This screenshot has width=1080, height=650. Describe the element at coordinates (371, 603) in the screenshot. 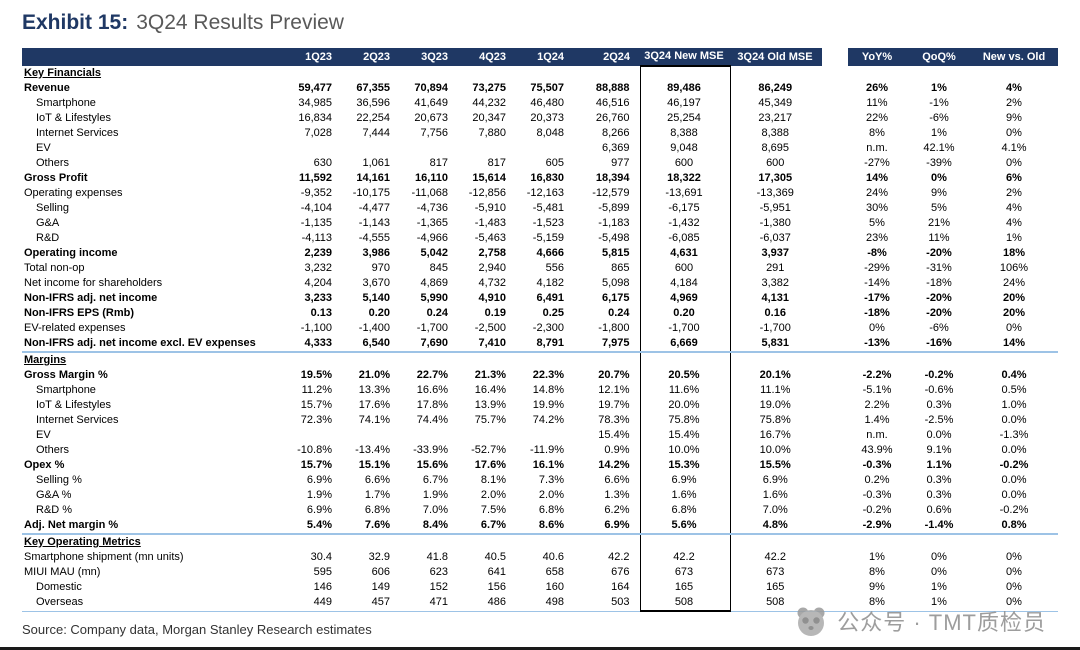

I see `value-cell: 457` at that location.